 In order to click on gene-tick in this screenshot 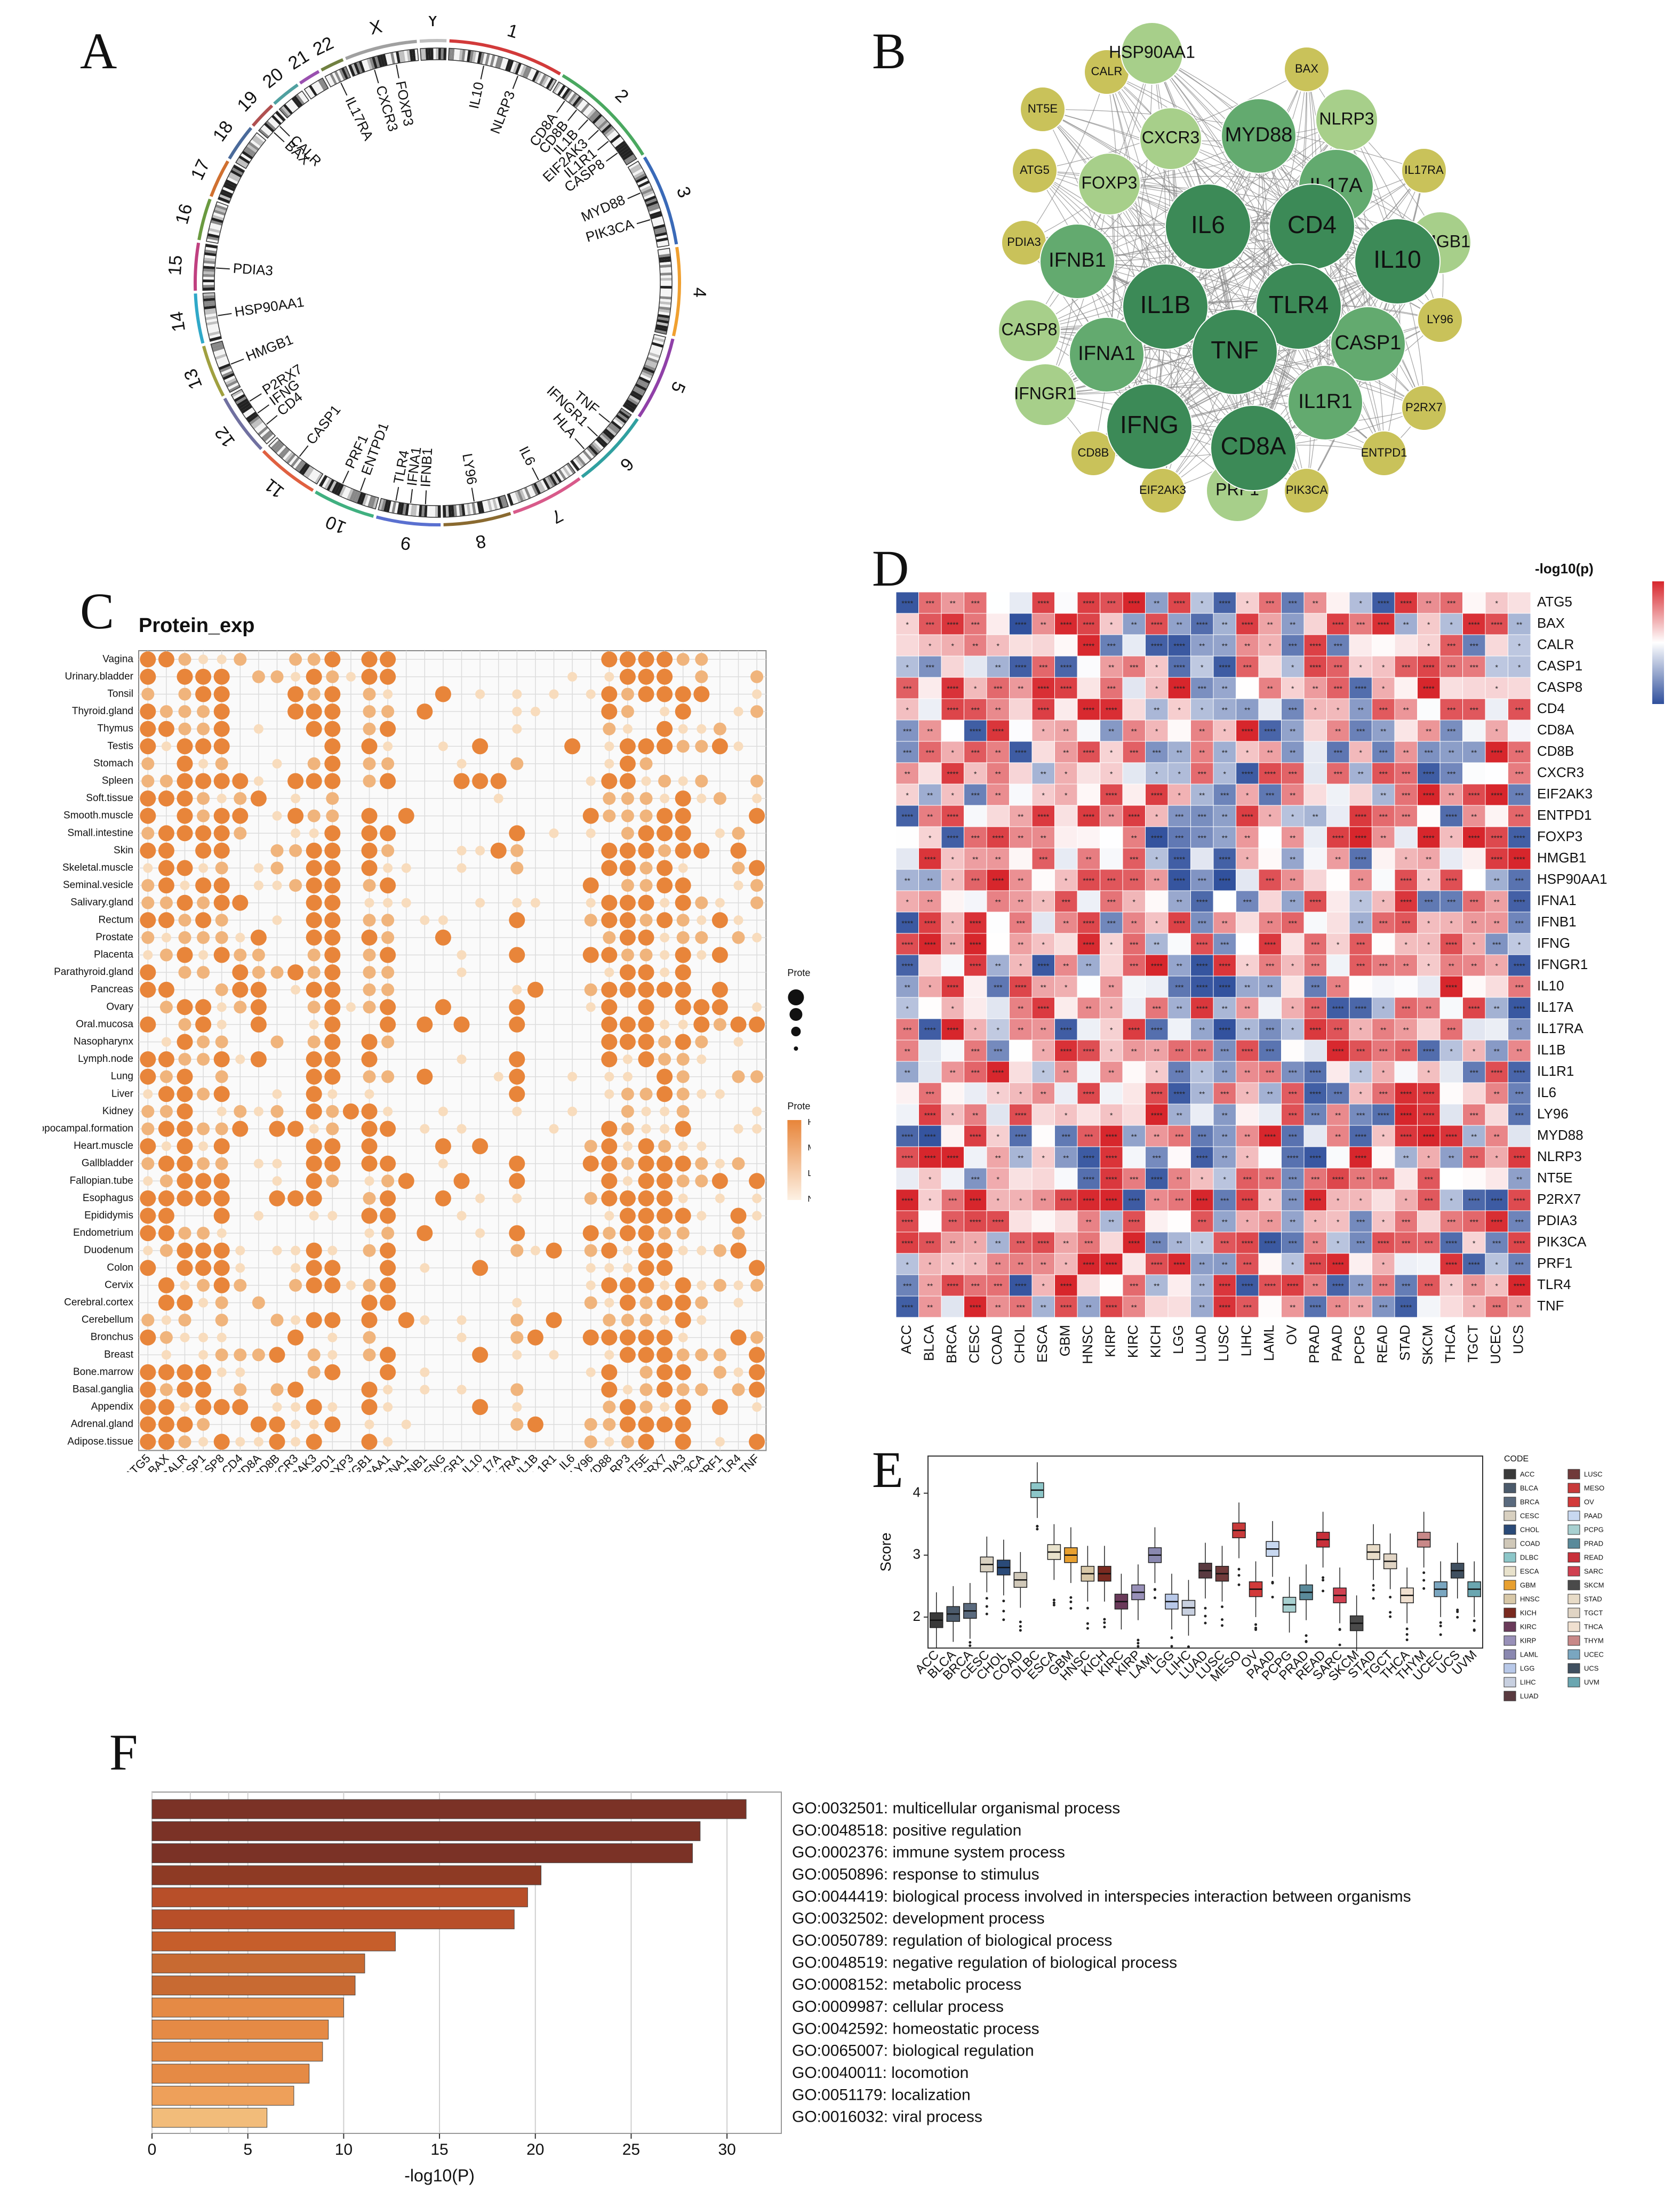, I will do `click(579, 444)`.